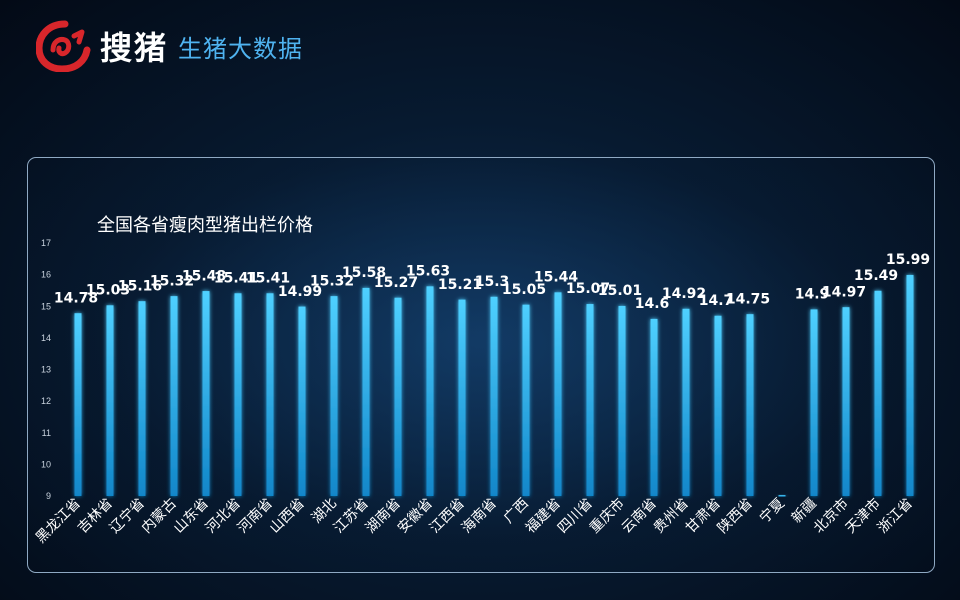  What do you see at coordinates (772, 511) in the screenshot?
I see `x-tick-label: 宁夏` at bounding box center [772, 511].